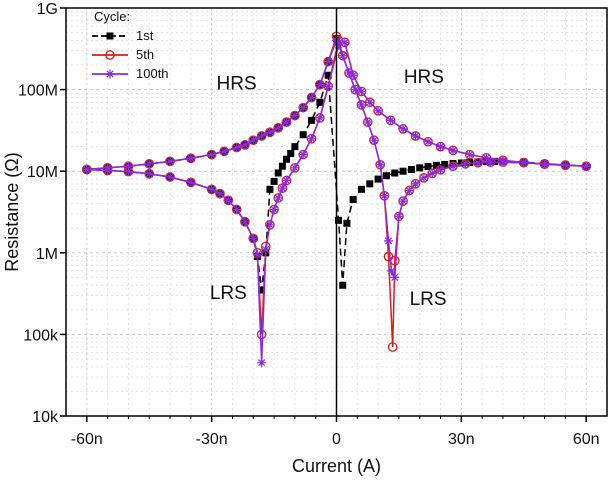  Describe the element at coordinates (145, 35) in the screenshot. I see `legend-label-1st: 1st` at that location.